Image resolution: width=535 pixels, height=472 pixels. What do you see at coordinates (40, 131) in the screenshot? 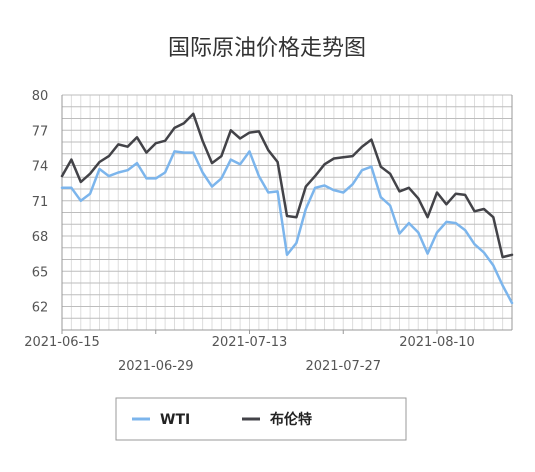
I see `y-tick-label: 77` at bounding box center [40, 131].